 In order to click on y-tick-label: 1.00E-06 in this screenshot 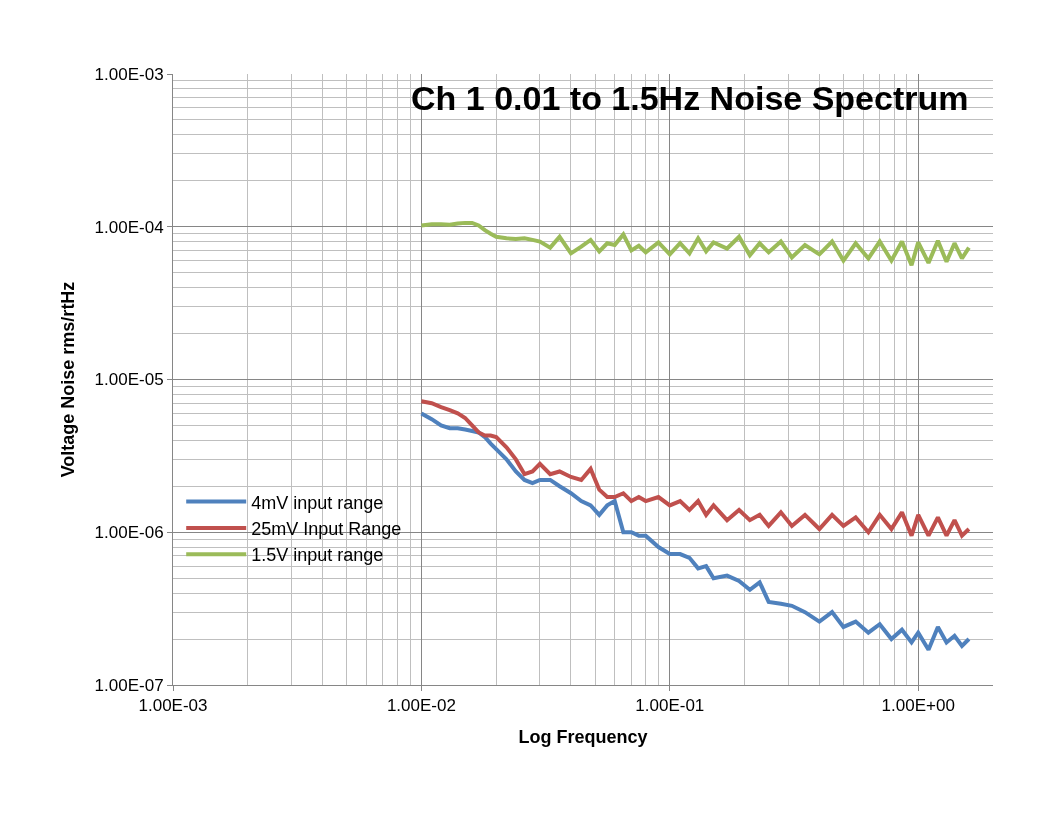, I will do `click(129, 533)`.